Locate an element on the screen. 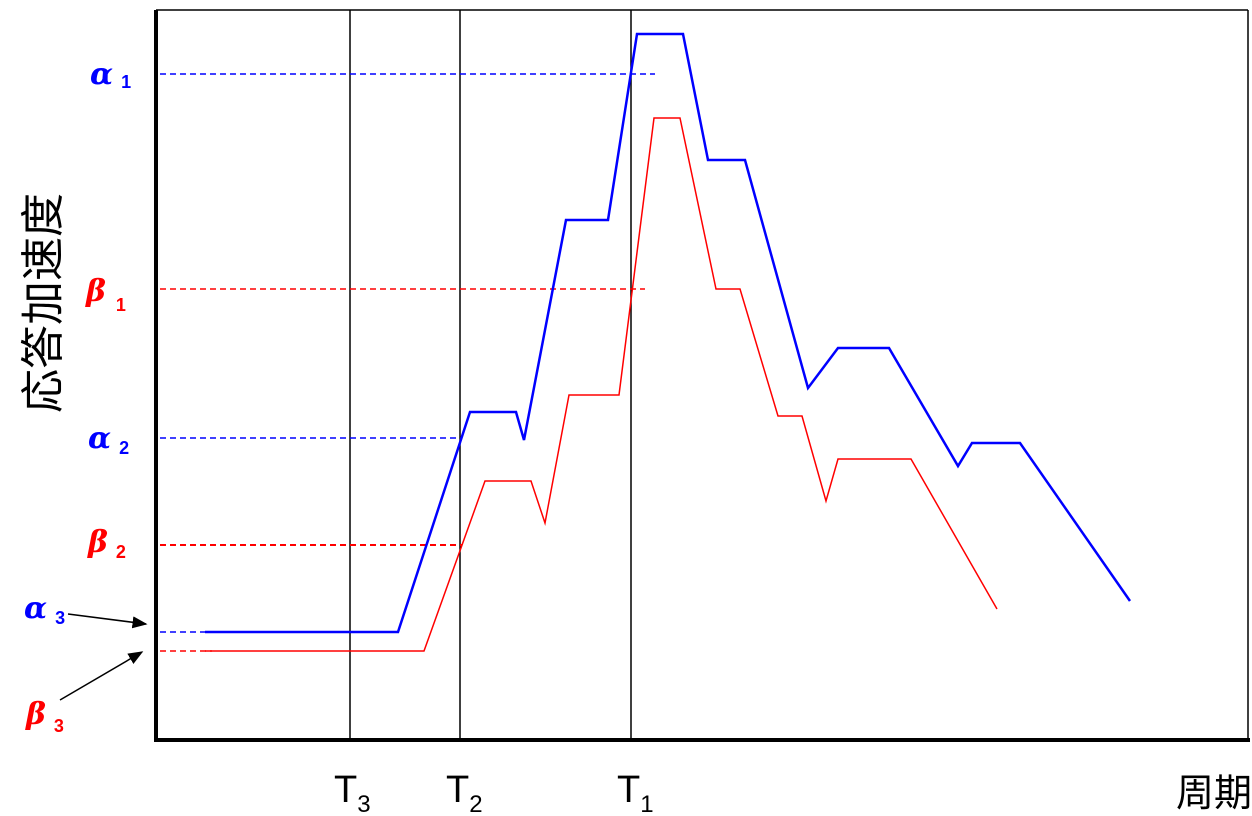 The image size is (1252, 816). y-axis-label-text: 応答加速度 is located at coordinates (43, 303).